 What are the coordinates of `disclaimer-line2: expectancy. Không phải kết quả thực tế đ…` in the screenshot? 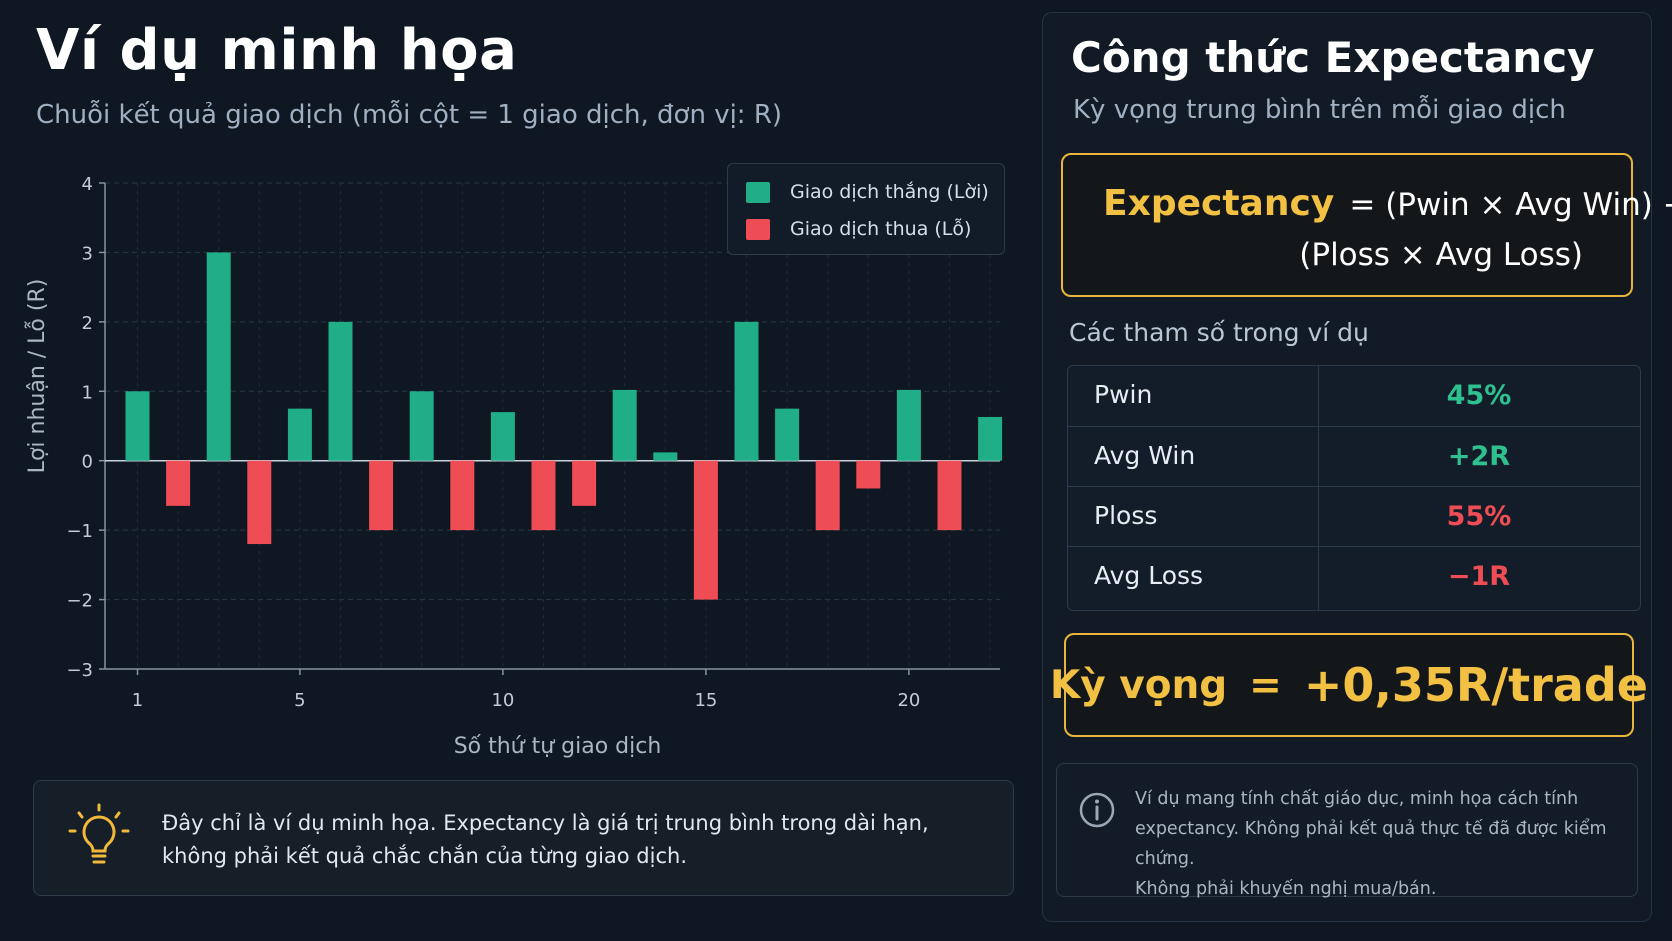 It's located at (1371, 844).